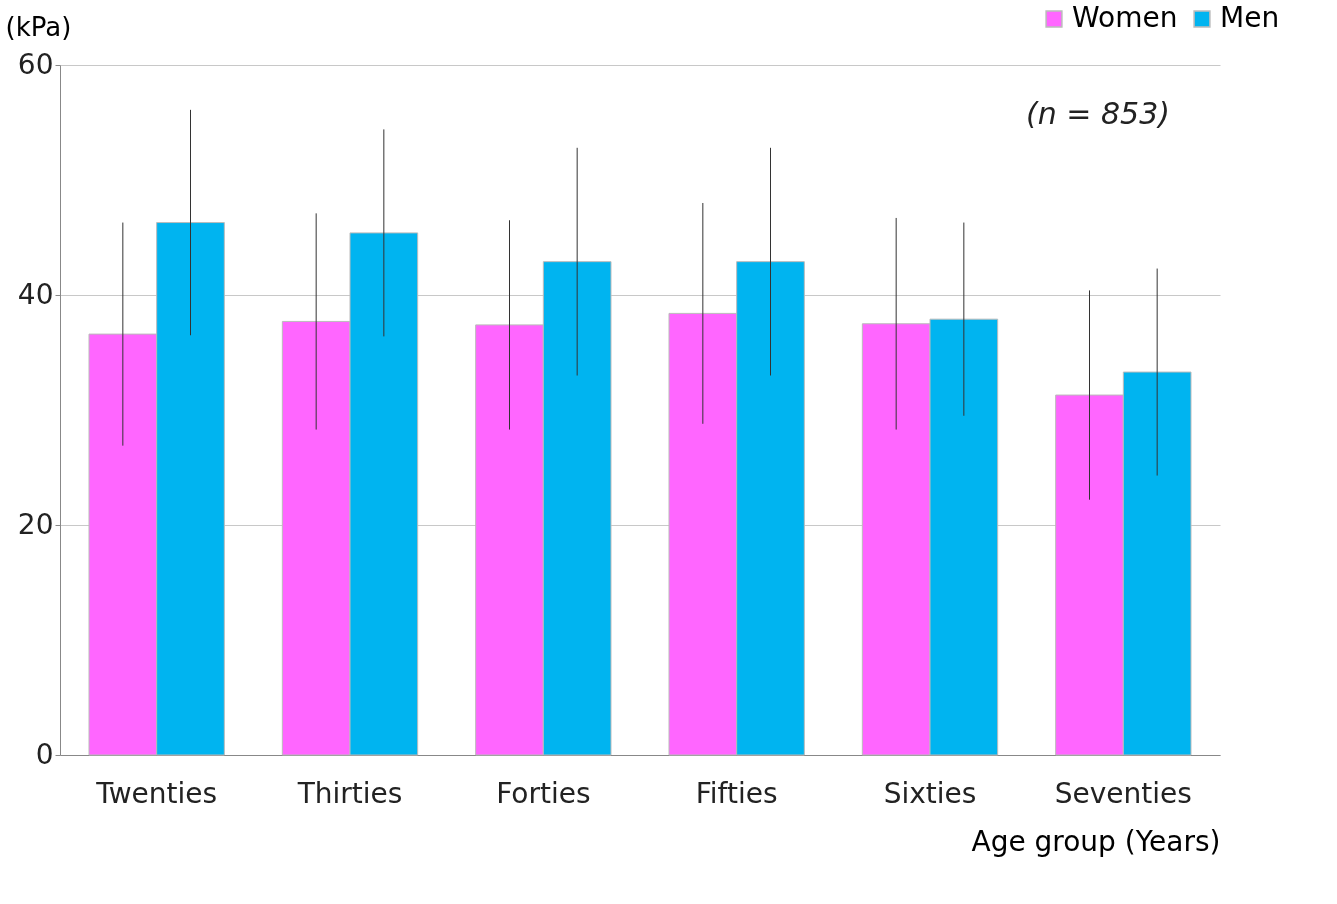 The image size is (1337, 904). I want to click on y-tick-label: 60, so click(35, 64).